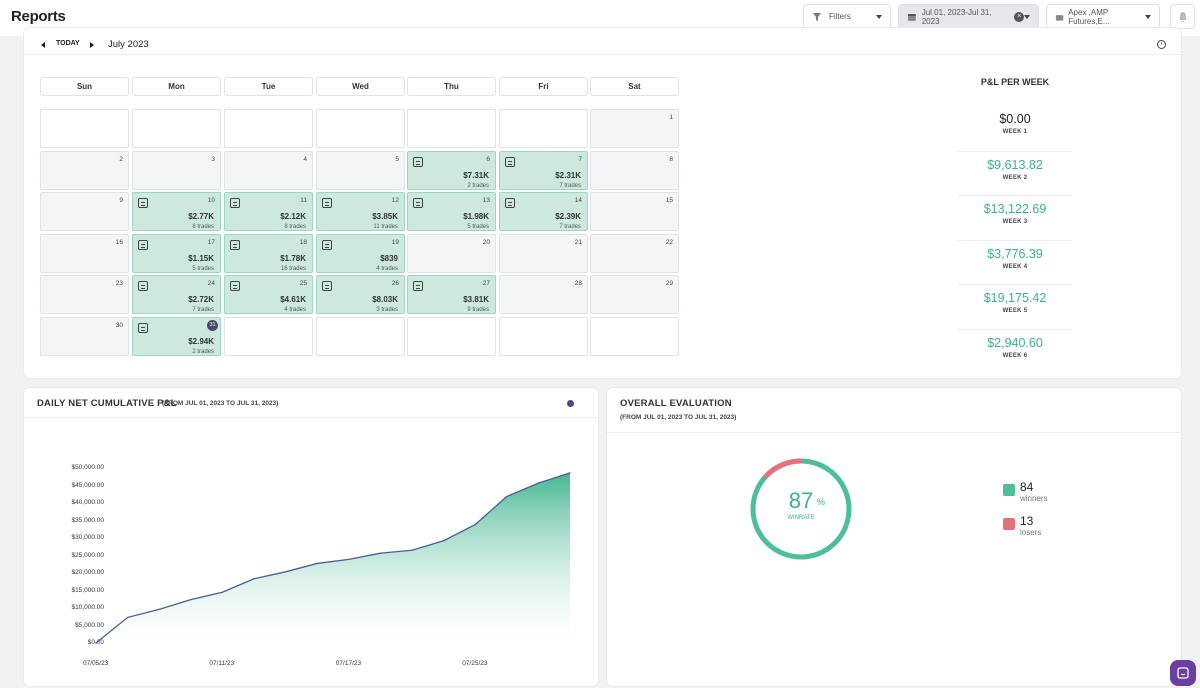 The width and height of the screenshot is (1200, 688). Describe the element at coordinates (395, 283) in the screenshot. I see `day-number: 26` at that location.